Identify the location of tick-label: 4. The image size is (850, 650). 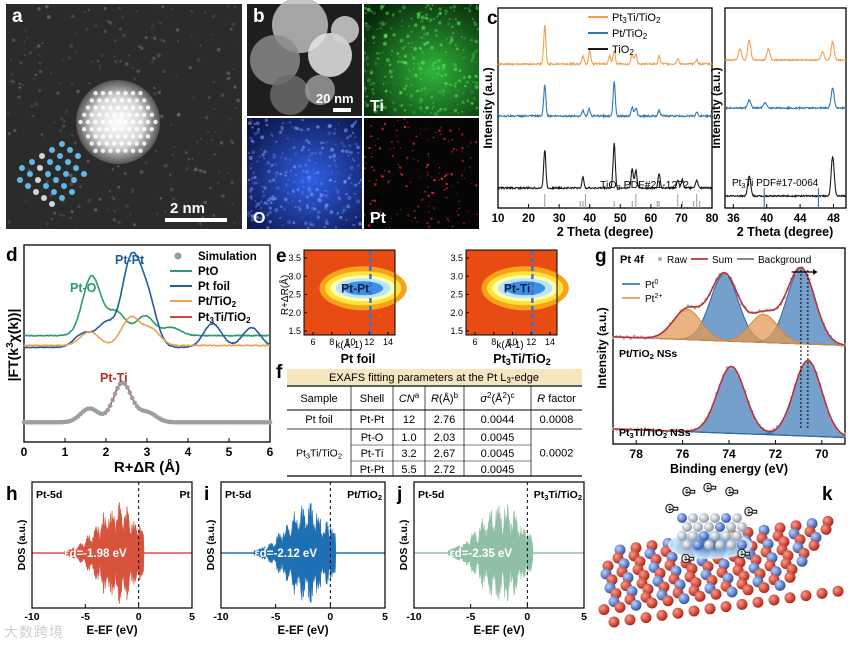
(188, 452).